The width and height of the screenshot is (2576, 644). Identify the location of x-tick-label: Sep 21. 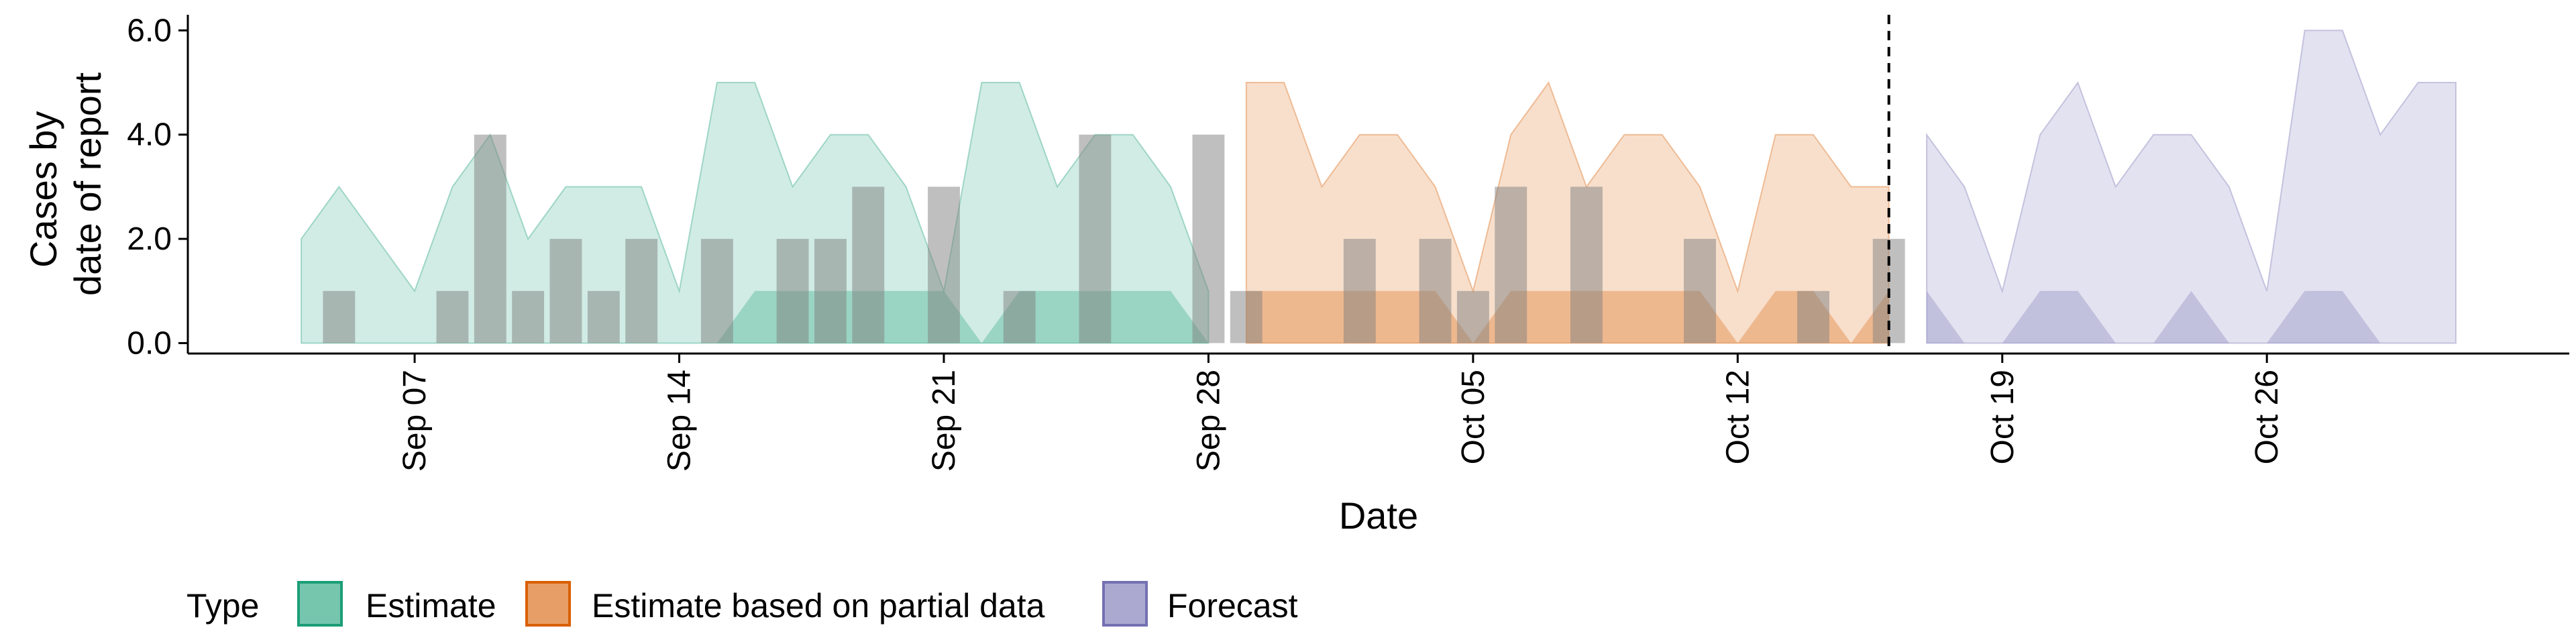
(944, 421).